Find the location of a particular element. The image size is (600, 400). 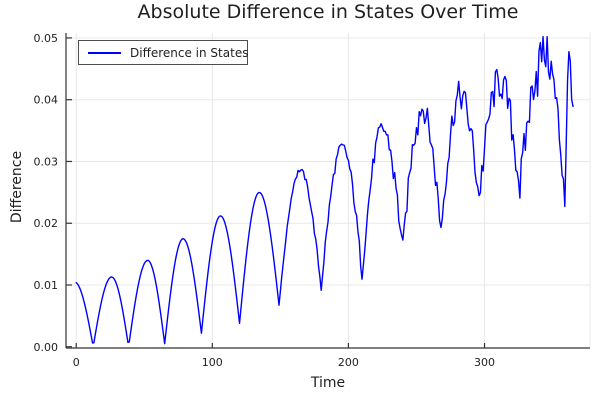

x-axis-label: Time is located at coordinates (328, 383).